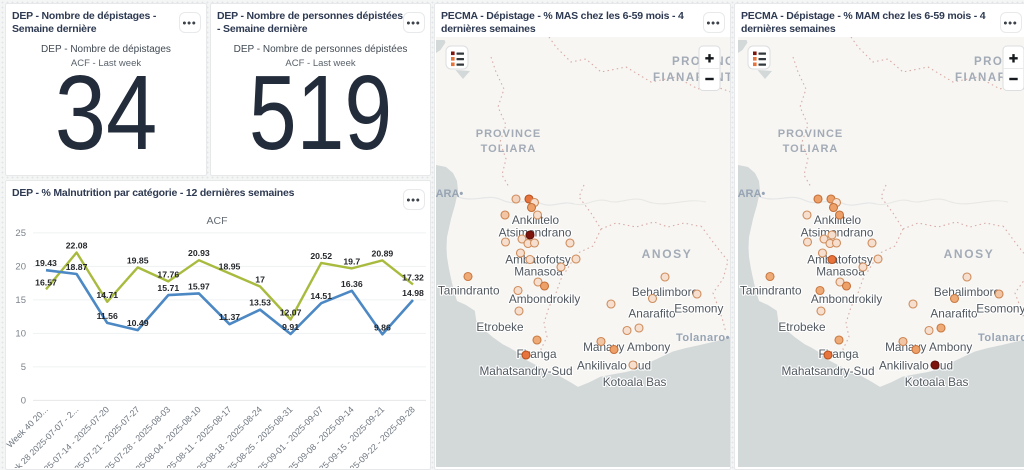 This screenshot has height=470, width=1024. What do you see at coordinates (413, 293) in the screenshot?
I see `svg-text: 14.98` at bounding box center [413, 293].